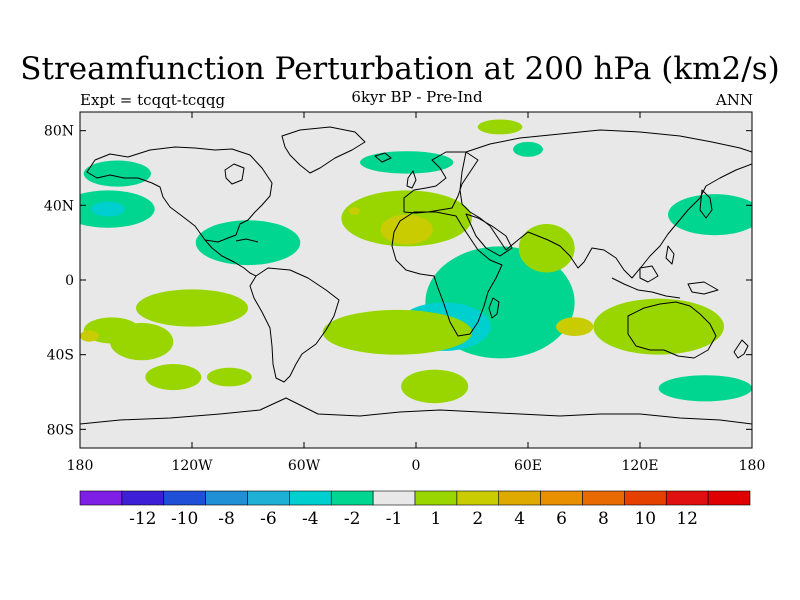 Image resolution: width=800 pixels, height=600 pixels. I want to click on colorbar-label: 2, so click(477, 519).